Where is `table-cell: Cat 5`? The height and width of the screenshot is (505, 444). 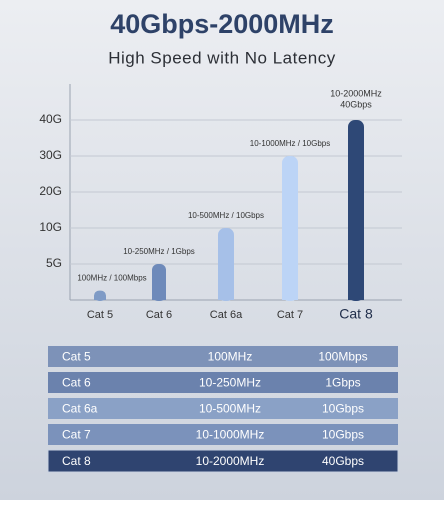
table-cell: Cat 5 is located at coordinates (76, 357).